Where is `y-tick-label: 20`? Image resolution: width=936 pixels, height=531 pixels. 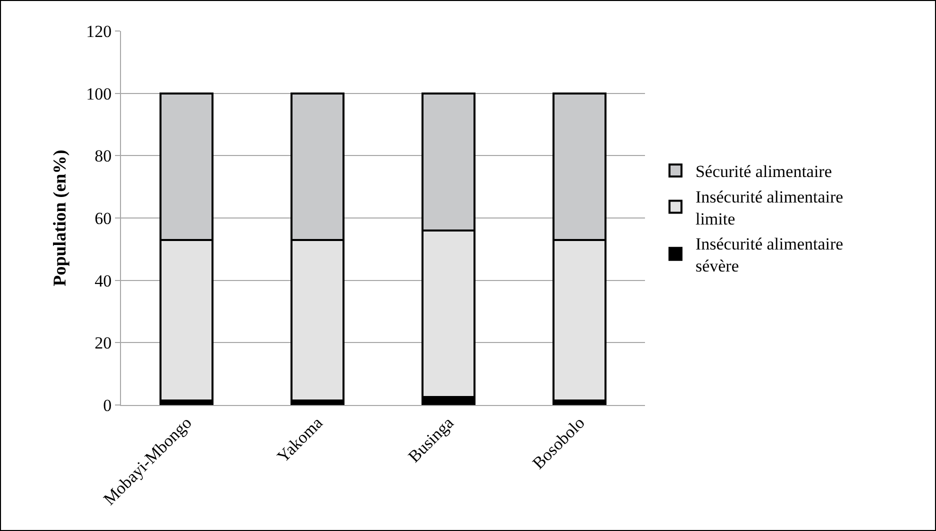 y-tick-label: 20 is located at coordinates (103, 343).